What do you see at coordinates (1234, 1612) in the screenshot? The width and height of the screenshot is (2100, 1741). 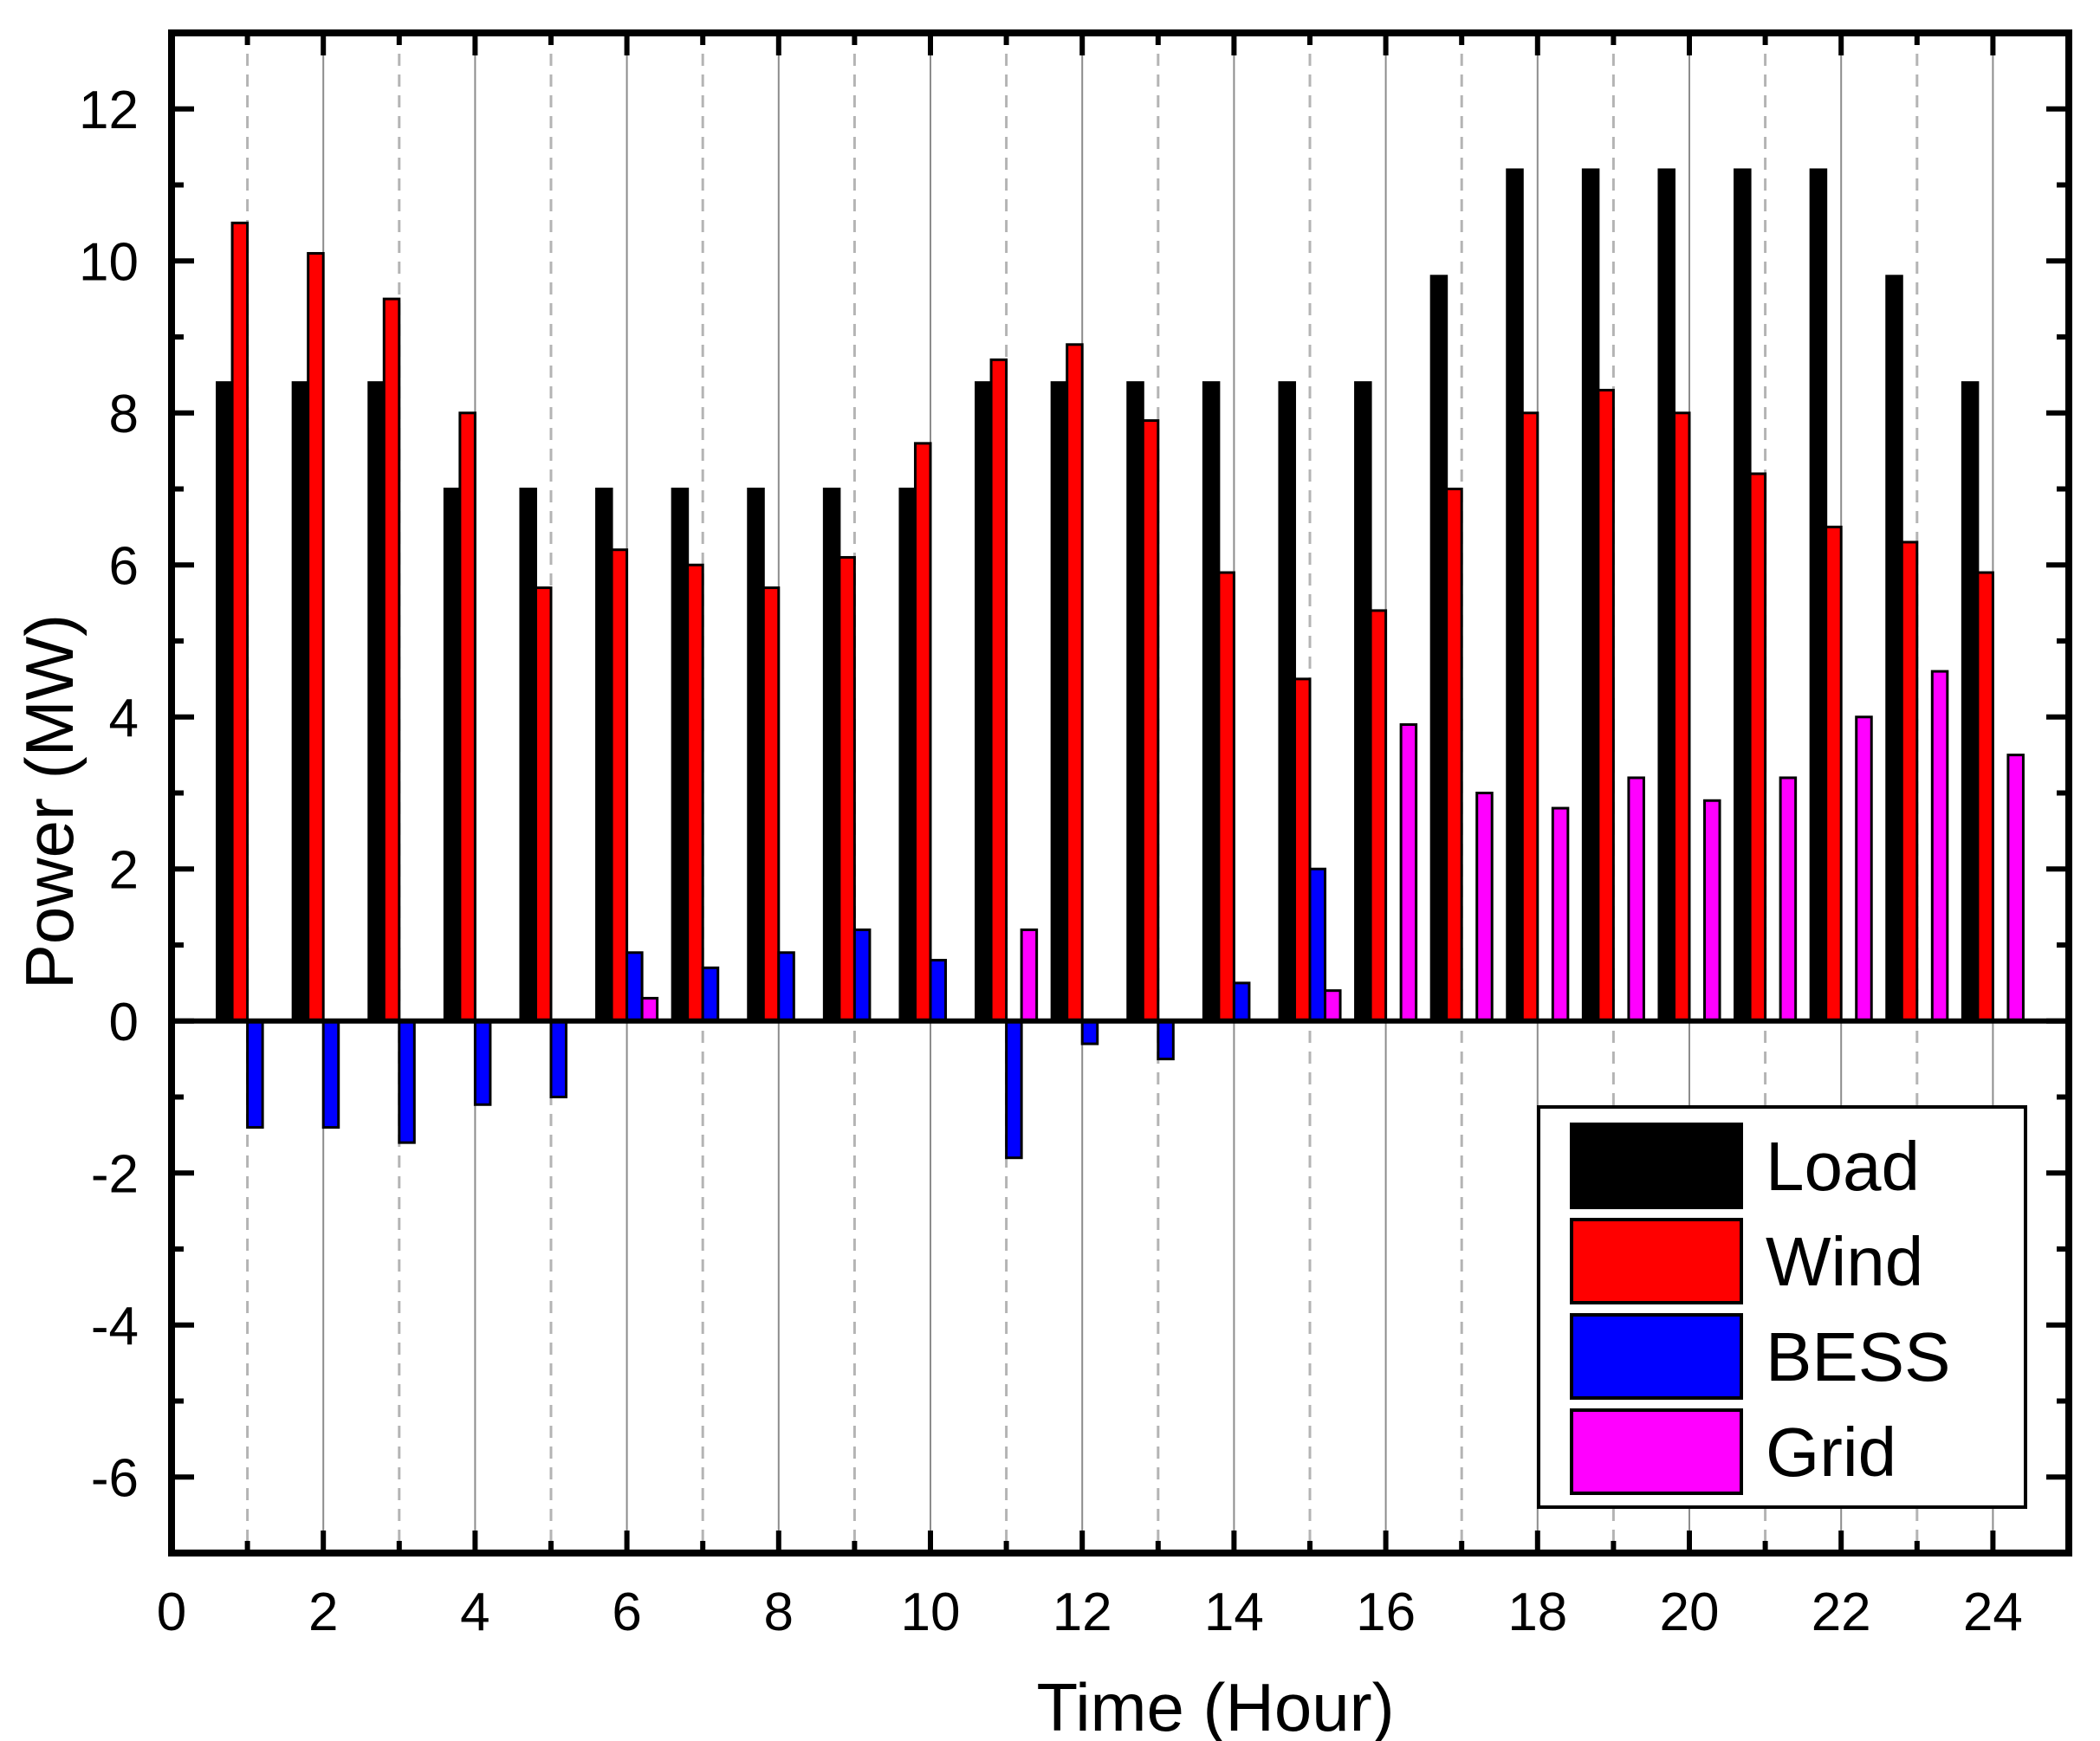 I see `x-tick-label: 14` at bounding box center [1234, 1612].